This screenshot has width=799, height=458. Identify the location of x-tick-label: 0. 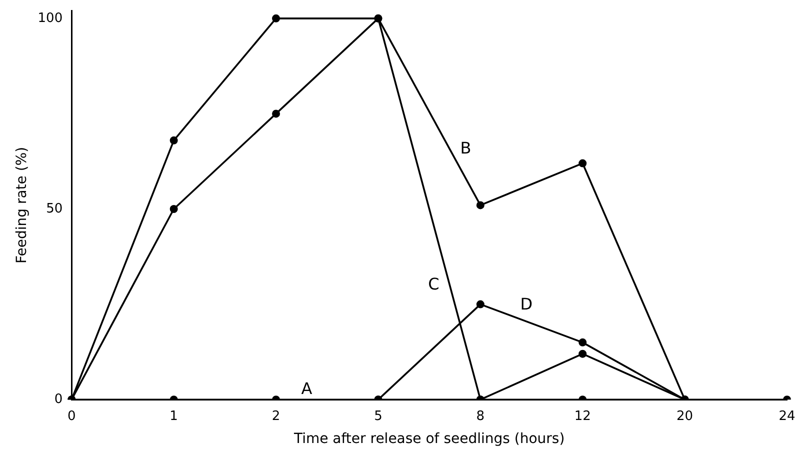
(71, 416).